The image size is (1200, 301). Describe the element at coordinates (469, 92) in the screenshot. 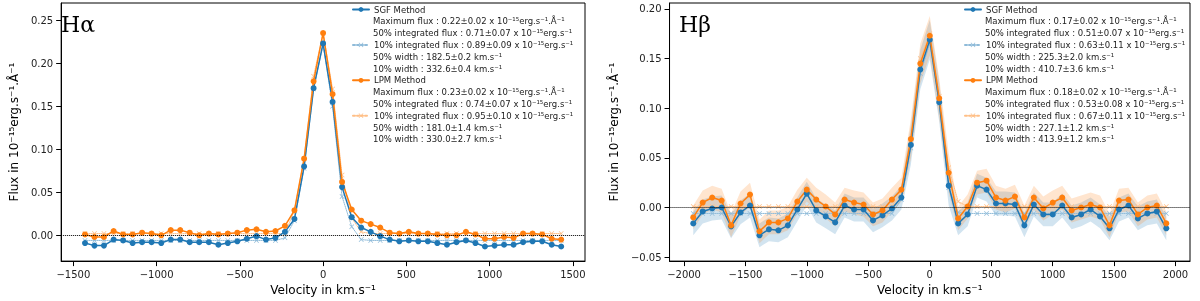

I see `annotation: Maximum flux : 0.23±0.02 x 10⁻¹⁵erg.s⁻¹.Å⁻¹` at that location.